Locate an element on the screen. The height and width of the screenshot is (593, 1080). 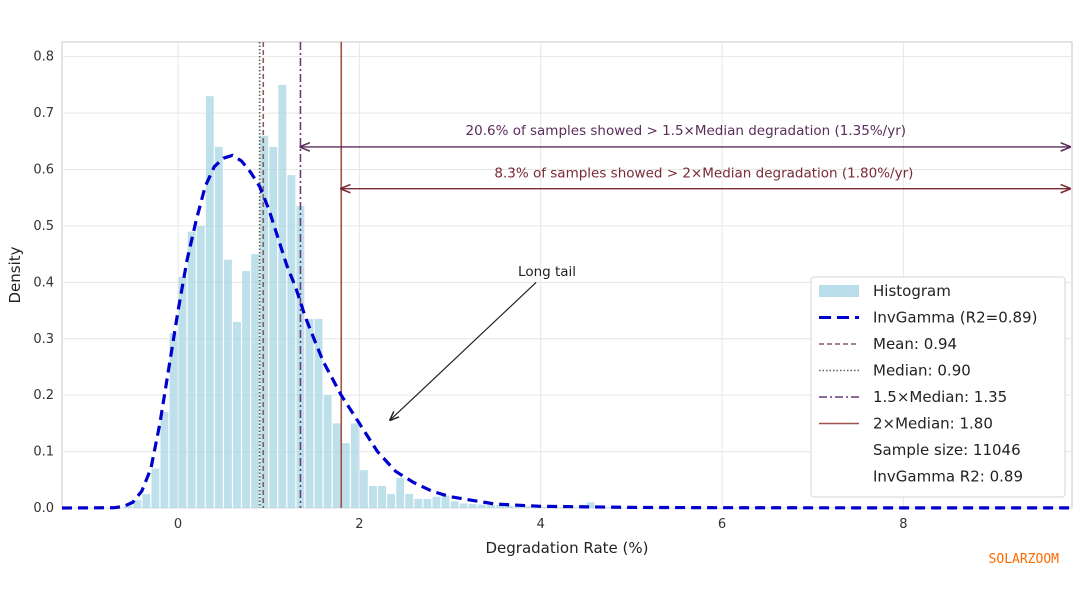
x-tick-label: 6 is located at coordinates (722, 524).